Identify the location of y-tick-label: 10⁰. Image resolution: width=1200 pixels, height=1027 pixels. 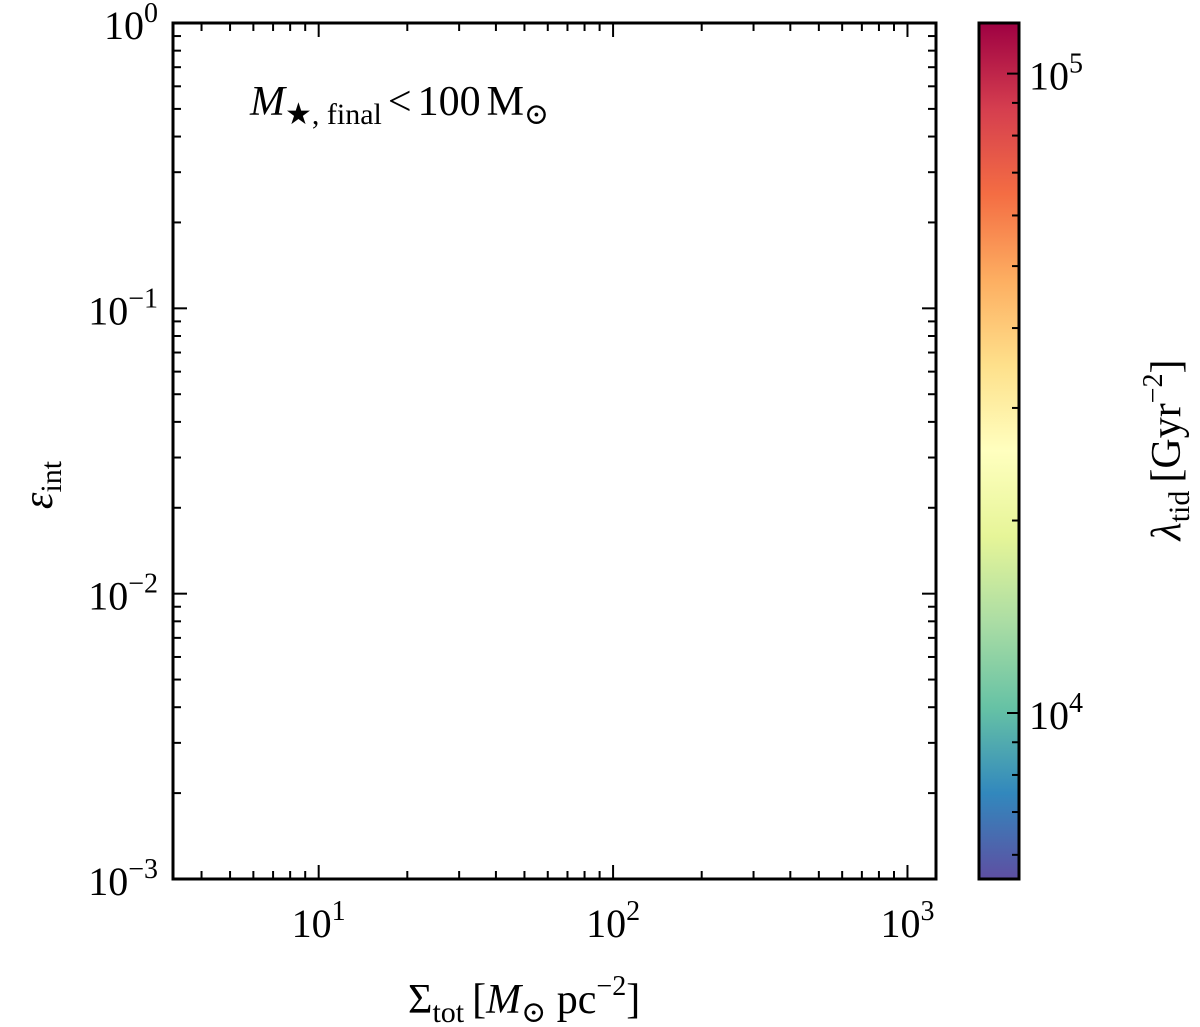
(131, 24).